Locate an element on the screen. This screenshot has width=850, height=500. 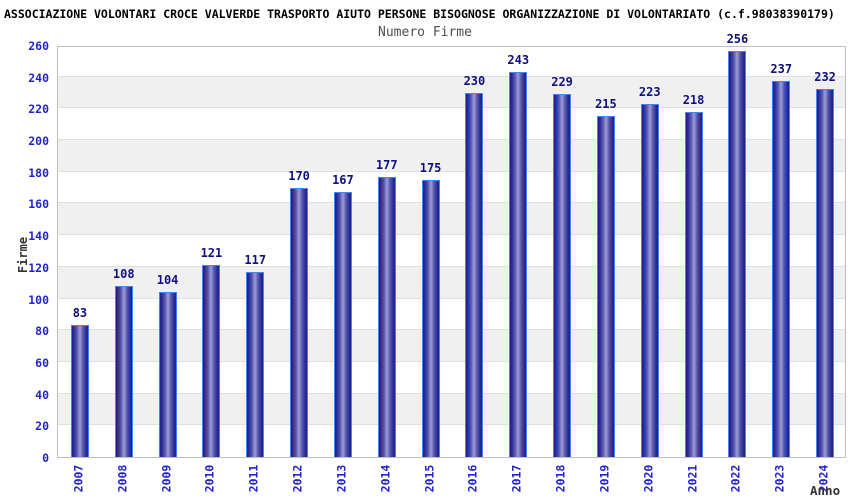
bar-value-label: 223 is located at coordinates (649, 91).